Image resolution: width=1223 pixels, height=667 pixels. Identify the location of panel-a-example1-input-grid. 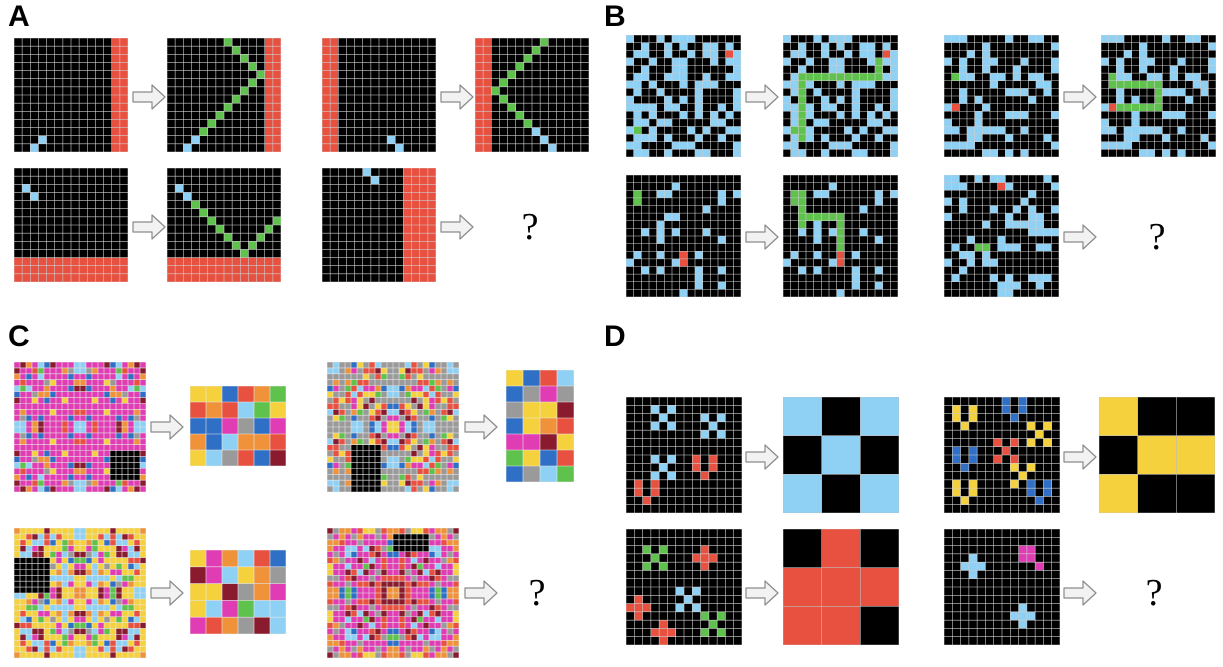
(71, 95).